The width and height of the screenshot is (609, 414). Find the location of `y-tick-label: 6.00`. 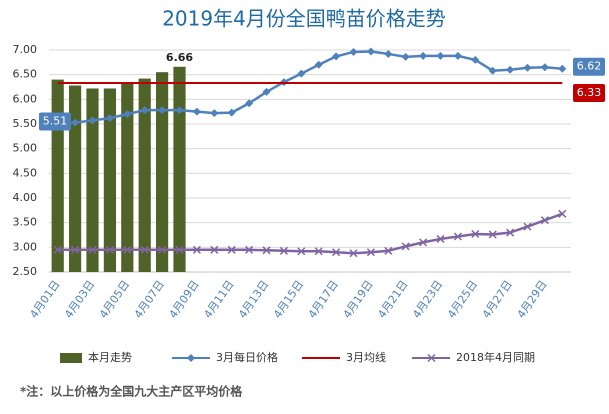

y-tick-label: 6.00 is located at coordinates (25, 98).